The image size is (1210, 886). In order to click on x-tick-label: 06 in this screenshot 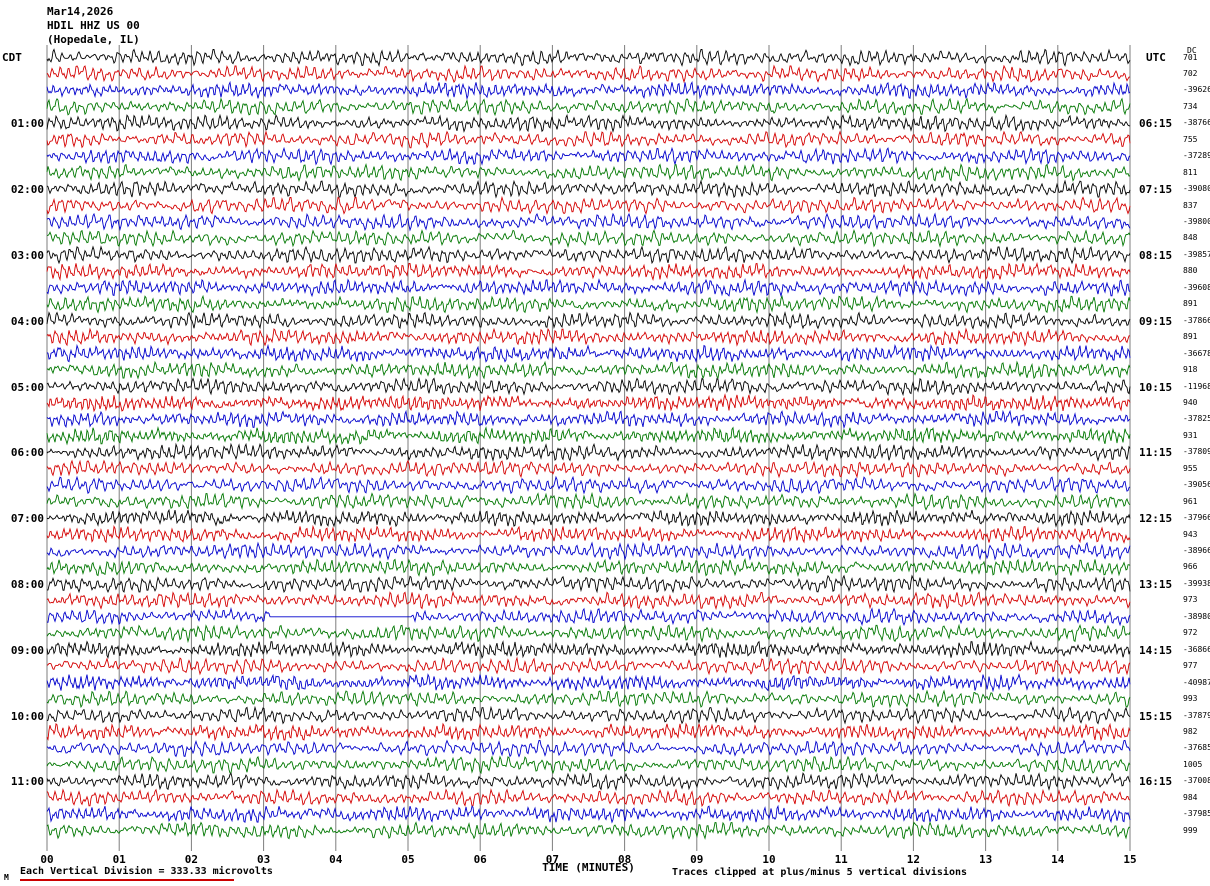, I will do `click(480, 859)`.